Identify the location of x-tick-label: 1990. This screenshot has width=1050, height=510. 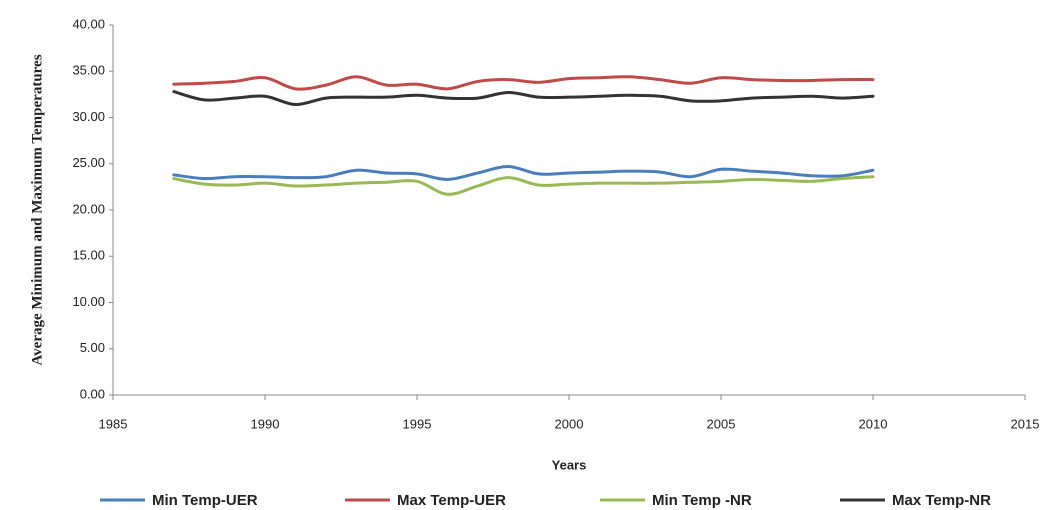
(265, 423).